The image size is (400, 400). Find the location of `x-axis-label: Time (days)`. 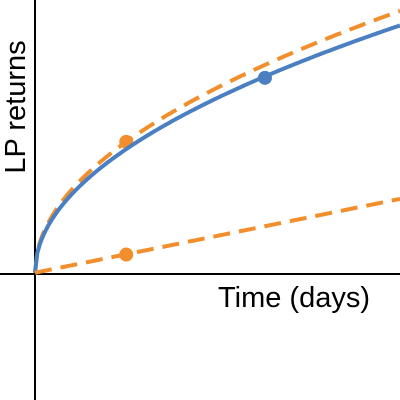

x-axis-label: Time (days) is located at coordinates (294, 298).